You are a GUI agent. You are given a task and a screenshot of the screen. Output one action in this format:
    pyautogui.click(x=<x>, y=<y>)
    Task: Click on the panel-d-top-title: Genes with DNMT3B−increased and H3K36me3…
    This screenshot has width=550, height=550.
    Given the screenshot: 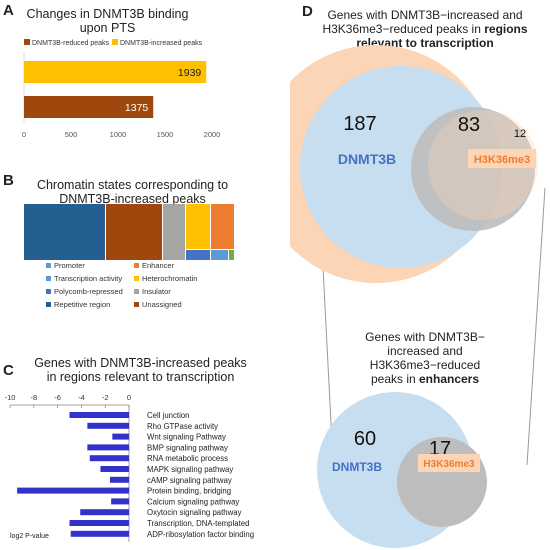 What is the action you would take?
    pyautogui.click(x=425, y=29)
    